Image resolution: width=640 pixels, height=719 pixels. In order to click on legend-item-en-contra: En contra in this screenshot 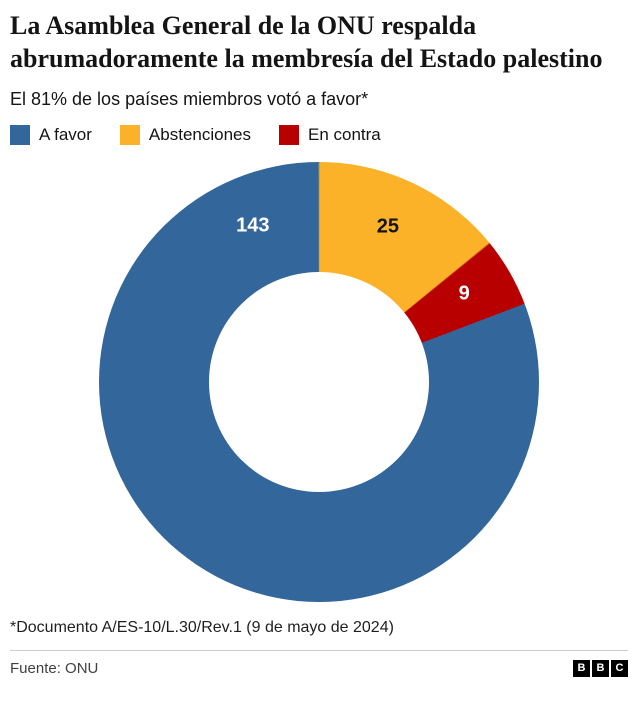, I will do `click(330, 134)`.